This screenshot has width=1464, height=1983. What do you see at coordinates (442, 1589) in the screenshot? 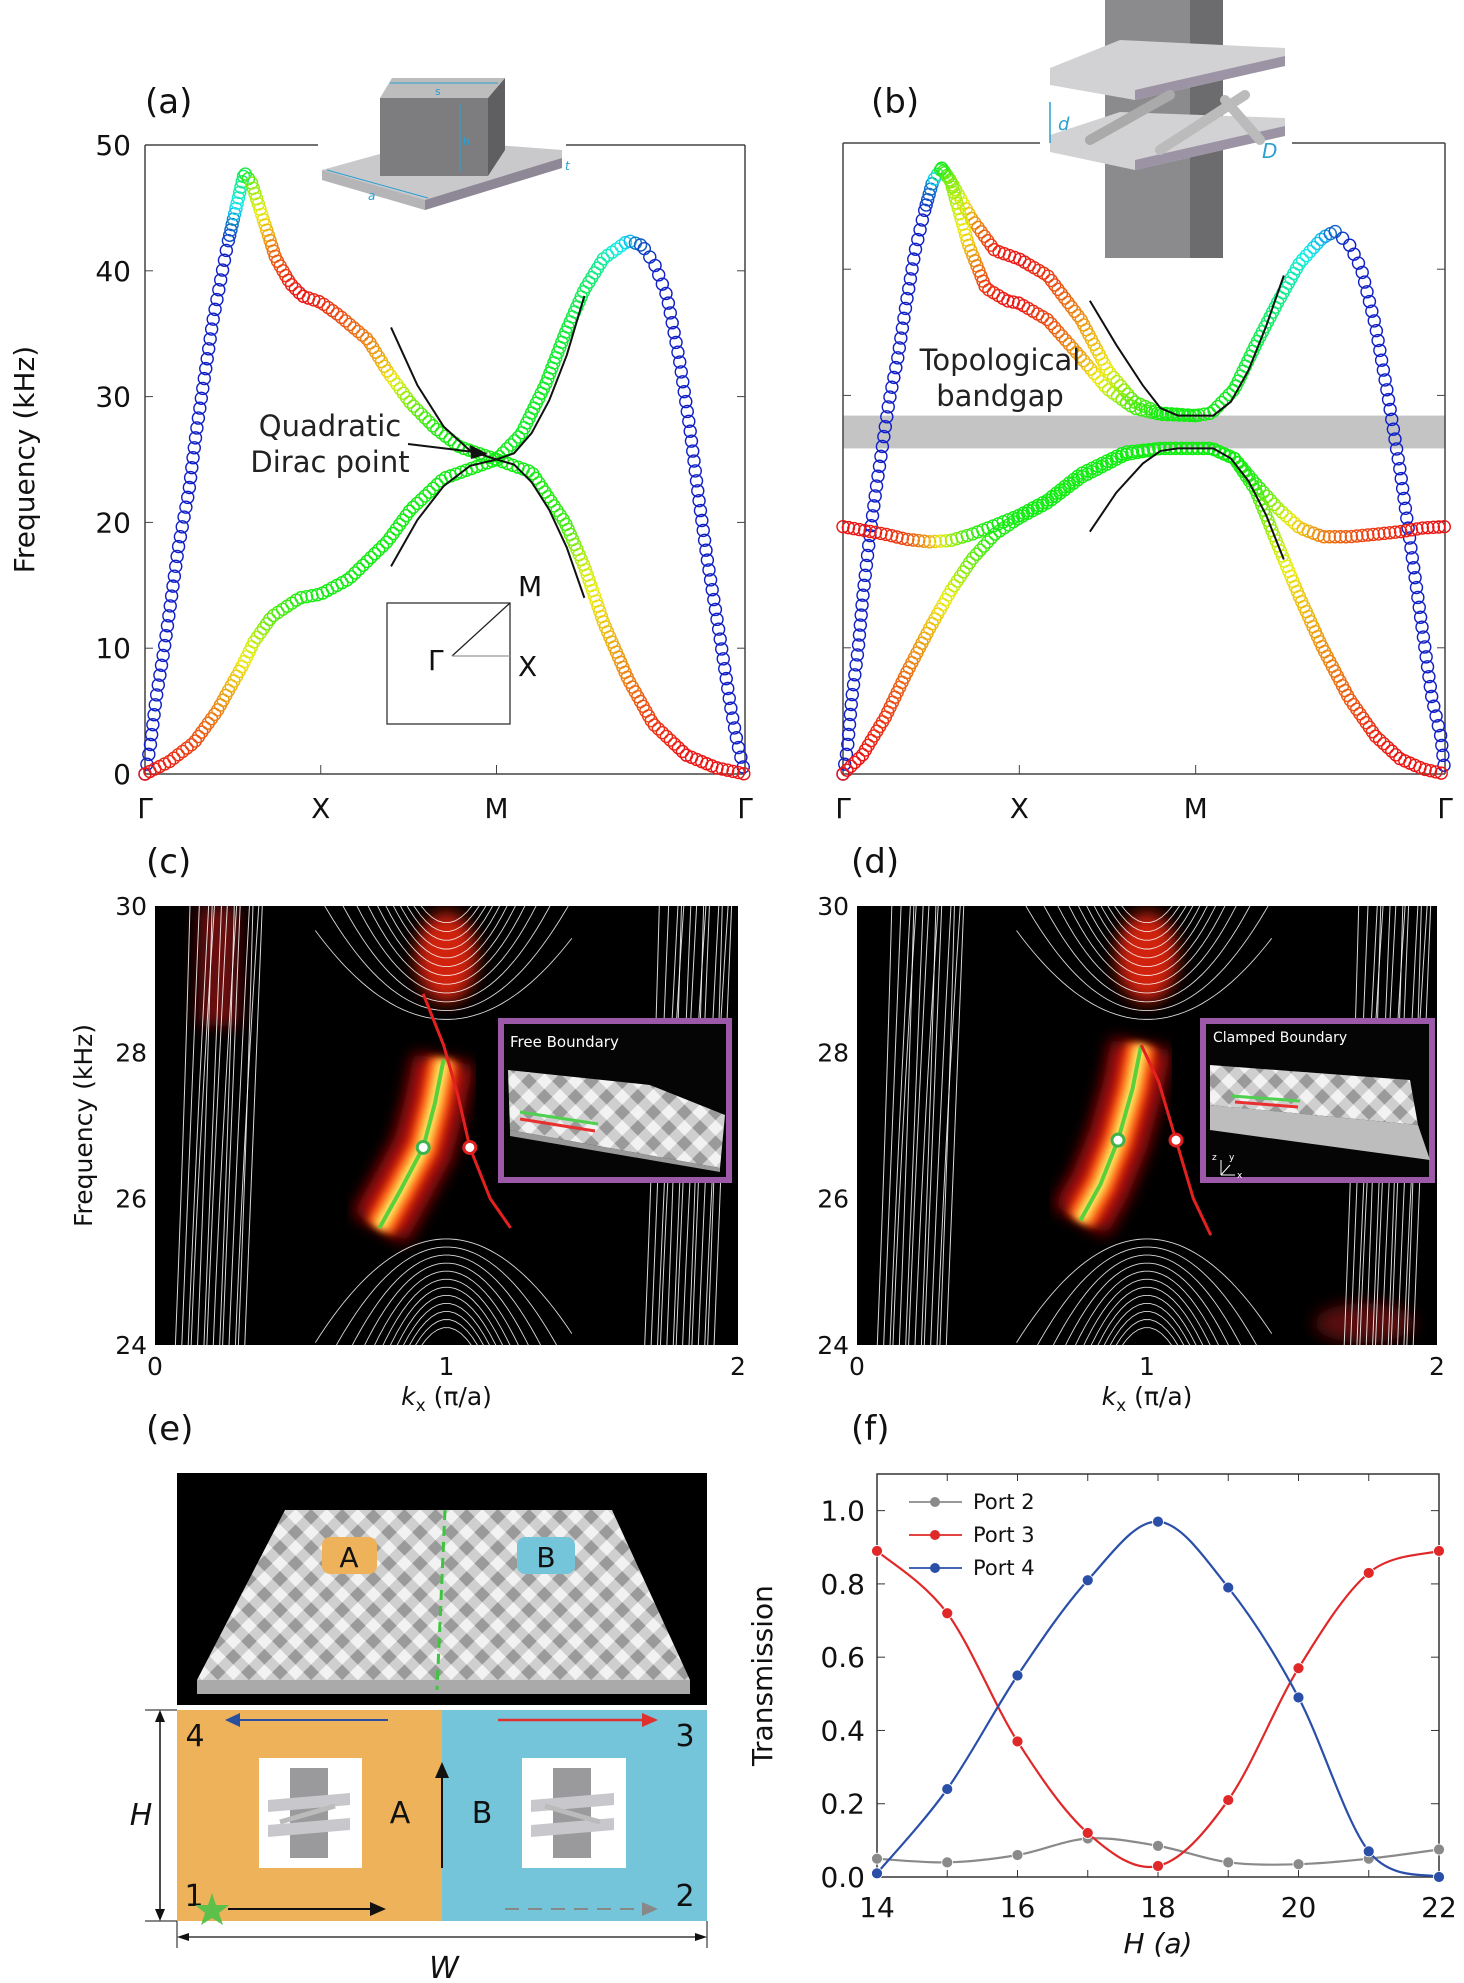
I see `panel-e-sample-photo: A B` at bounding box center [442, 1589].